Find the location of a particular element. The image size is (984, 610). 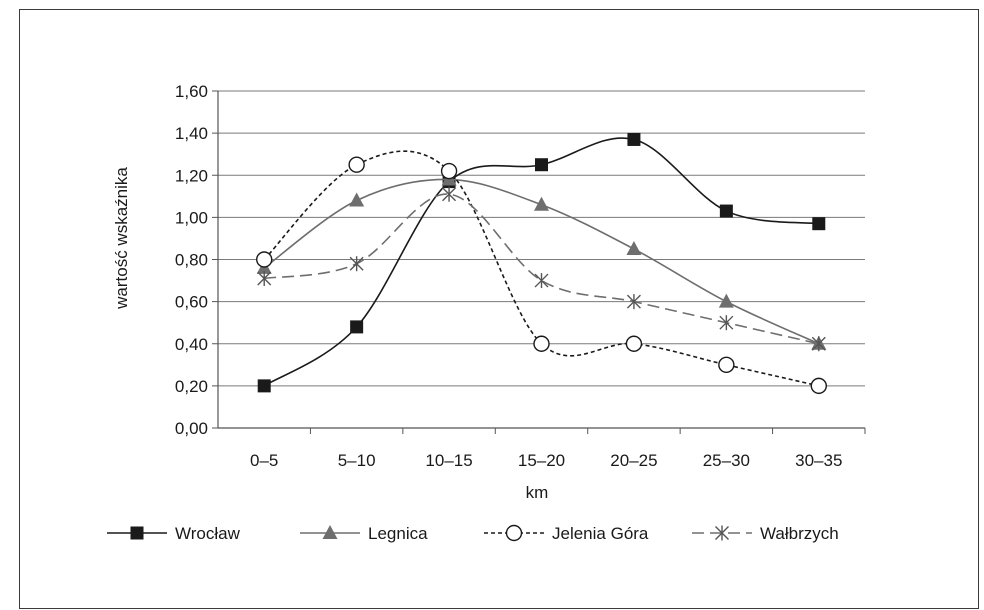

y-tick-label: 0,20 is located at coordinates (191, 386).